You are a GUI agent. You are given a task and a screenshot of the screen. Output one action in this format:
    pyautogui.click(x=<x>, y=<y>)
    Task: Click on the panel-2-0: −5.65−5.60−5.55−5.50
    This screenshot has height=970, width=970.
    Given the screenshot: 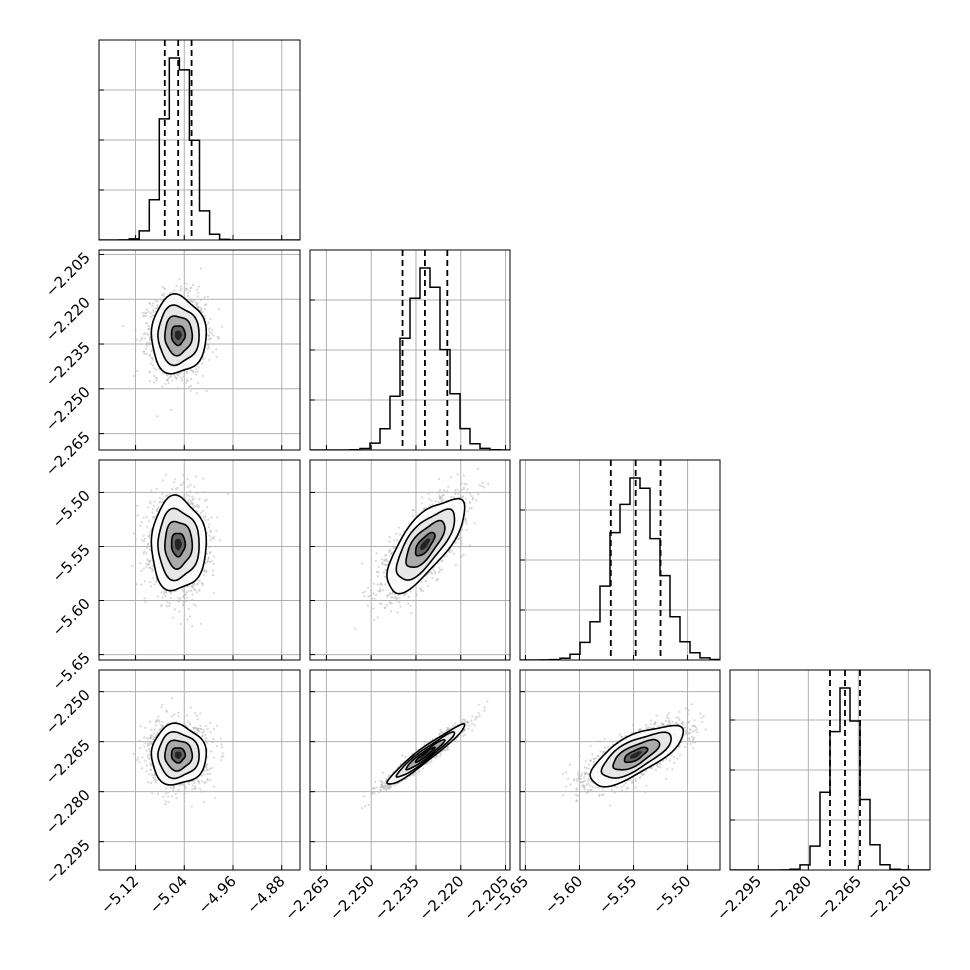 What is the action you would take?
    pyautogui.click(x=175, y=576)
    